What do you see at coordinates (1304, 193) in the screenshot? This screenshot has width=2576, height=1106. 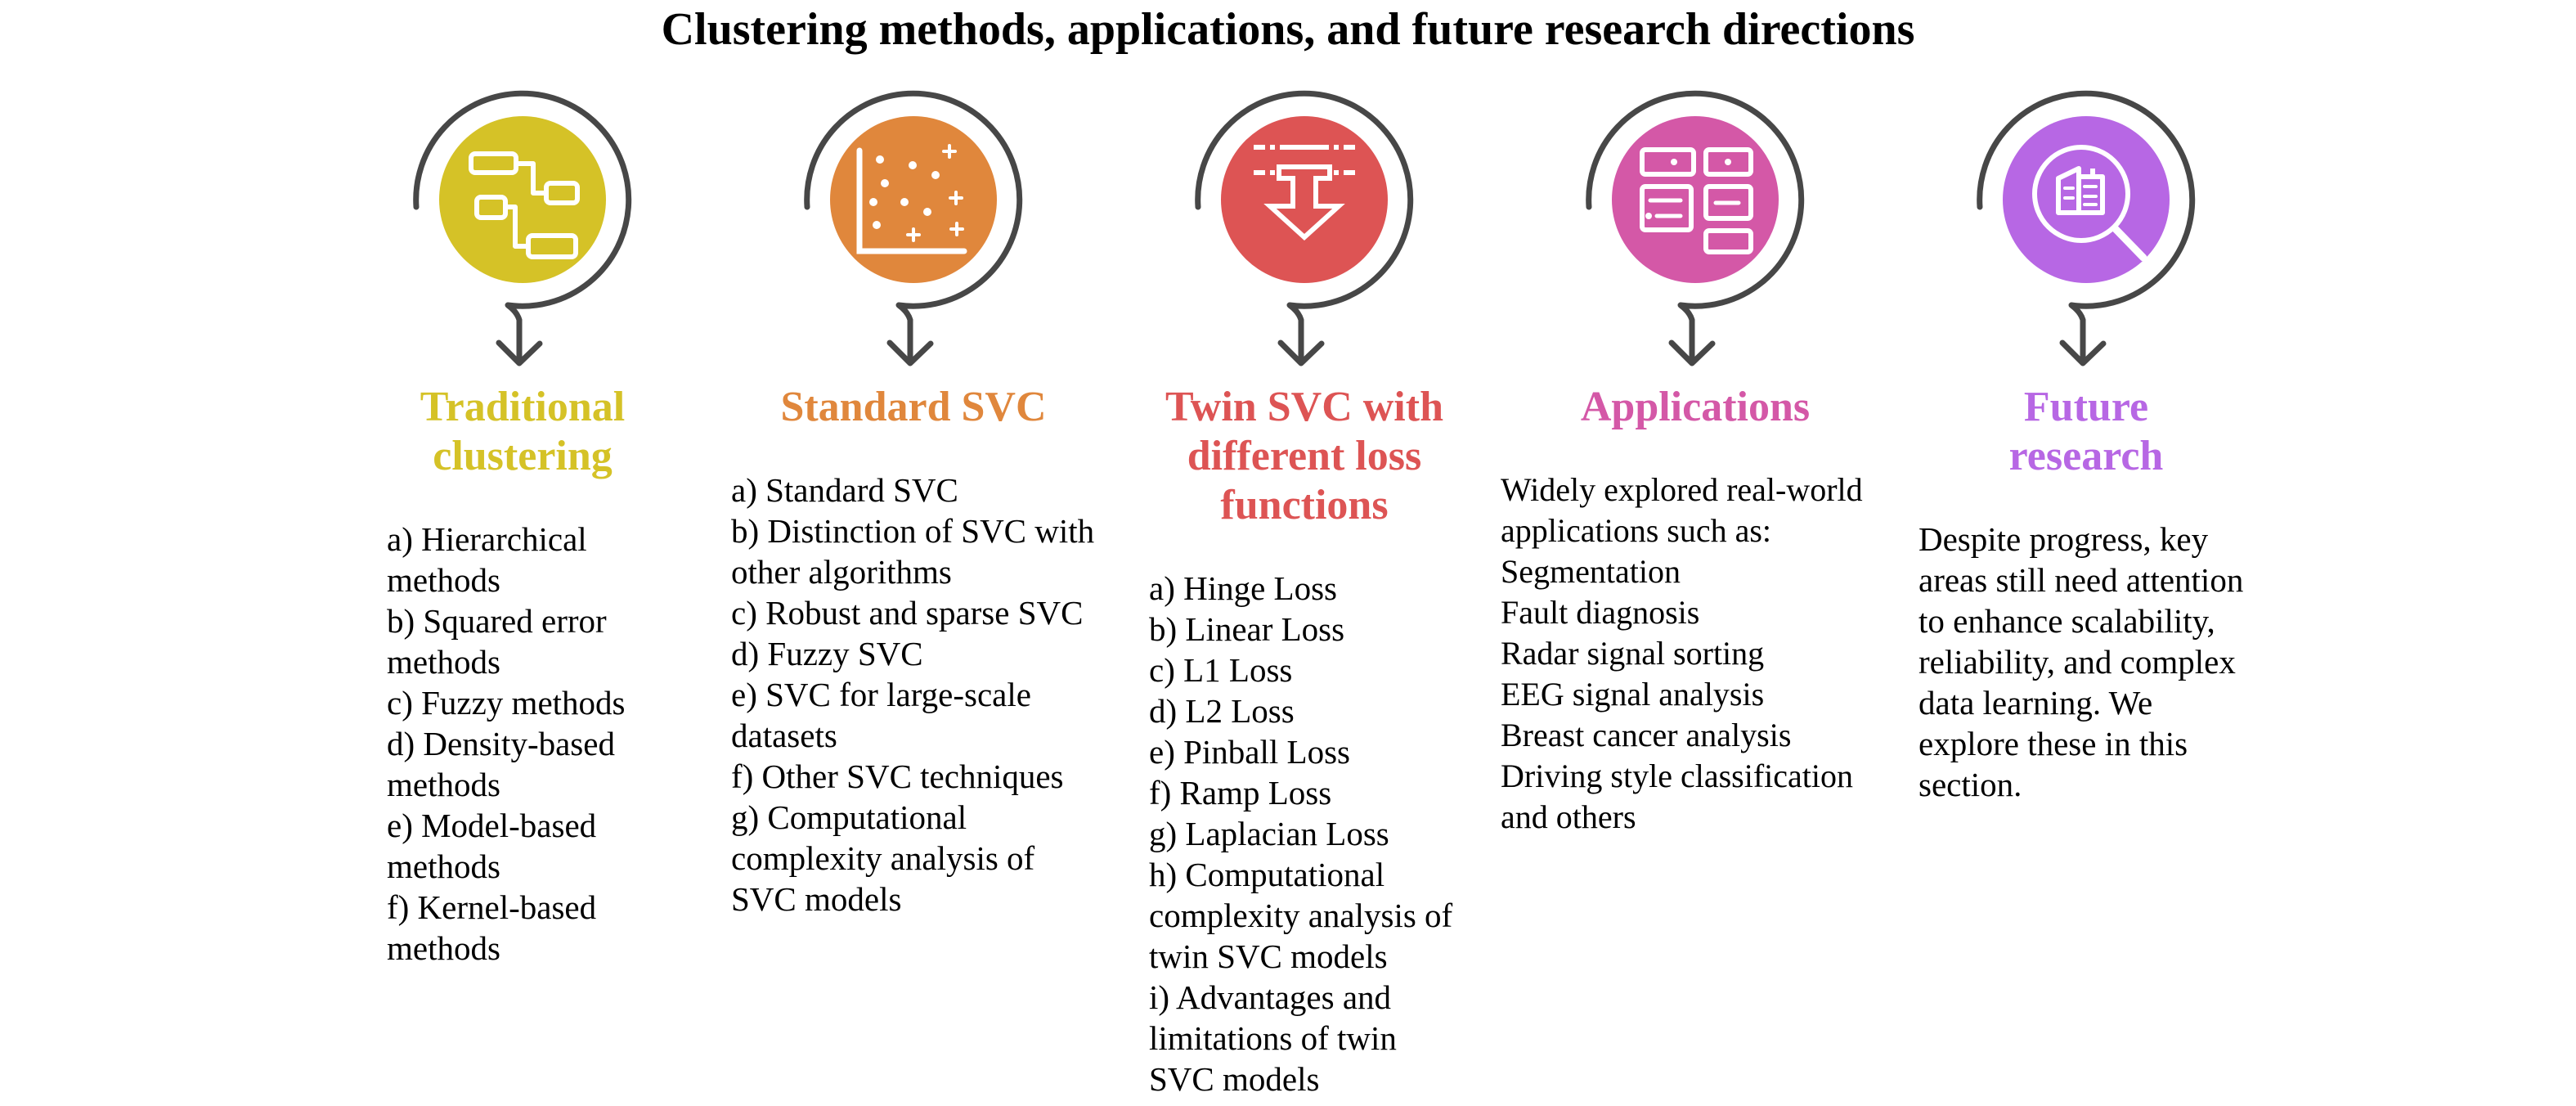 I see `download-arrow-glyph` at bounding box center [1304, 193].